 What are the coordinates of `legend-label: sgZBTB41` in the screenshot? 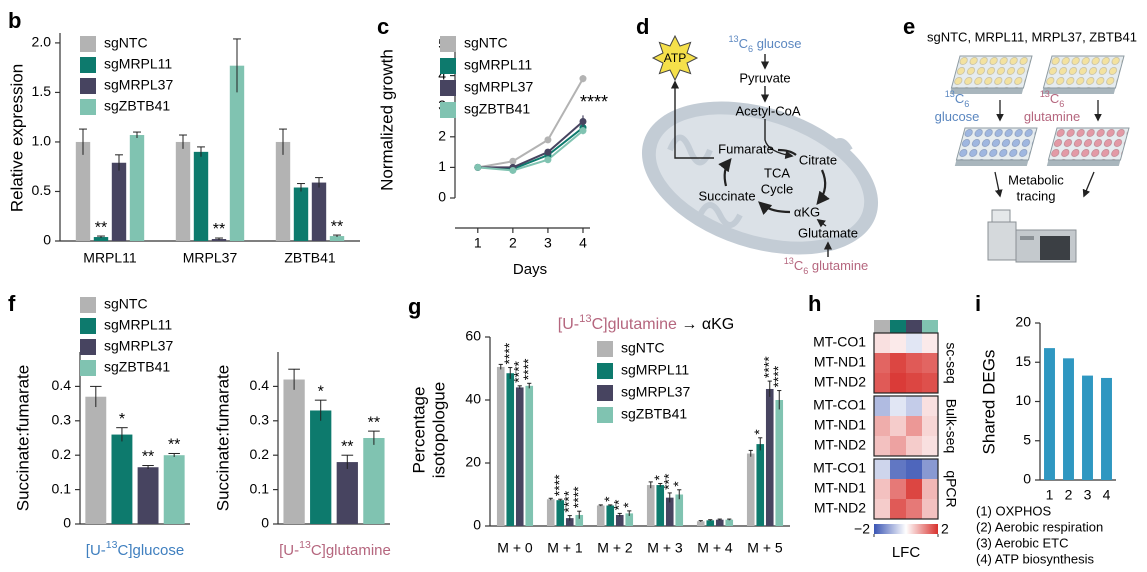 It's located at (654, 414).